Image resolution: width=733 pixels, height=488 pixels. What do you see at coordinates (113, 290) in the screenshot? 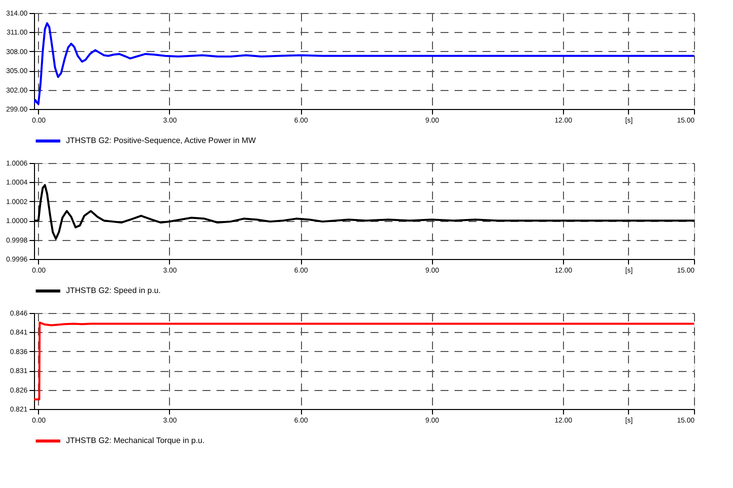
I see `legend-label: JTHSTB G2: Speed in p.u.` at bounding box center [113, 290].